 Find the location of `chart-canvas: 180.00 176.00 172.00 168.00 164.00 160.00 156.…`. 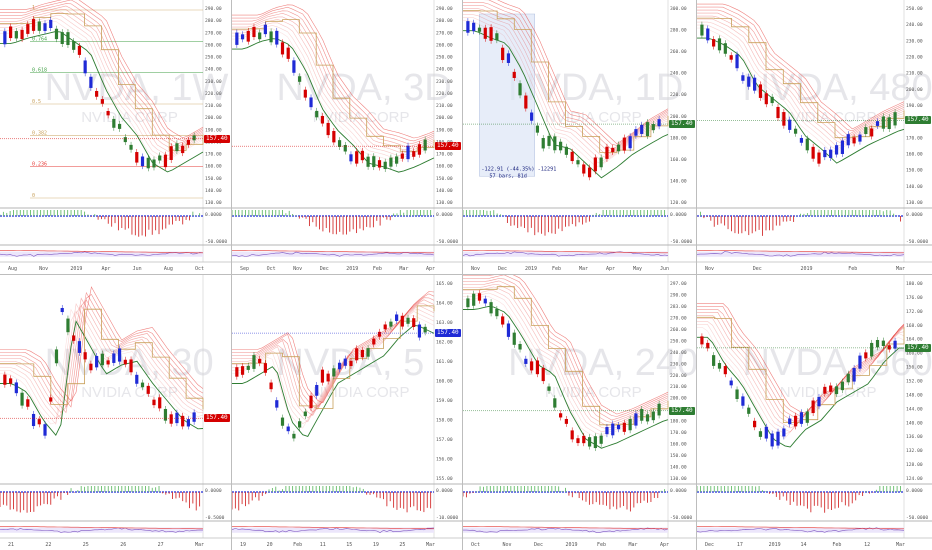

chart-canvas: 180.00 176.00 172.00 168.00 164.00 160.00 156.… is located at coordinates (814, 412).